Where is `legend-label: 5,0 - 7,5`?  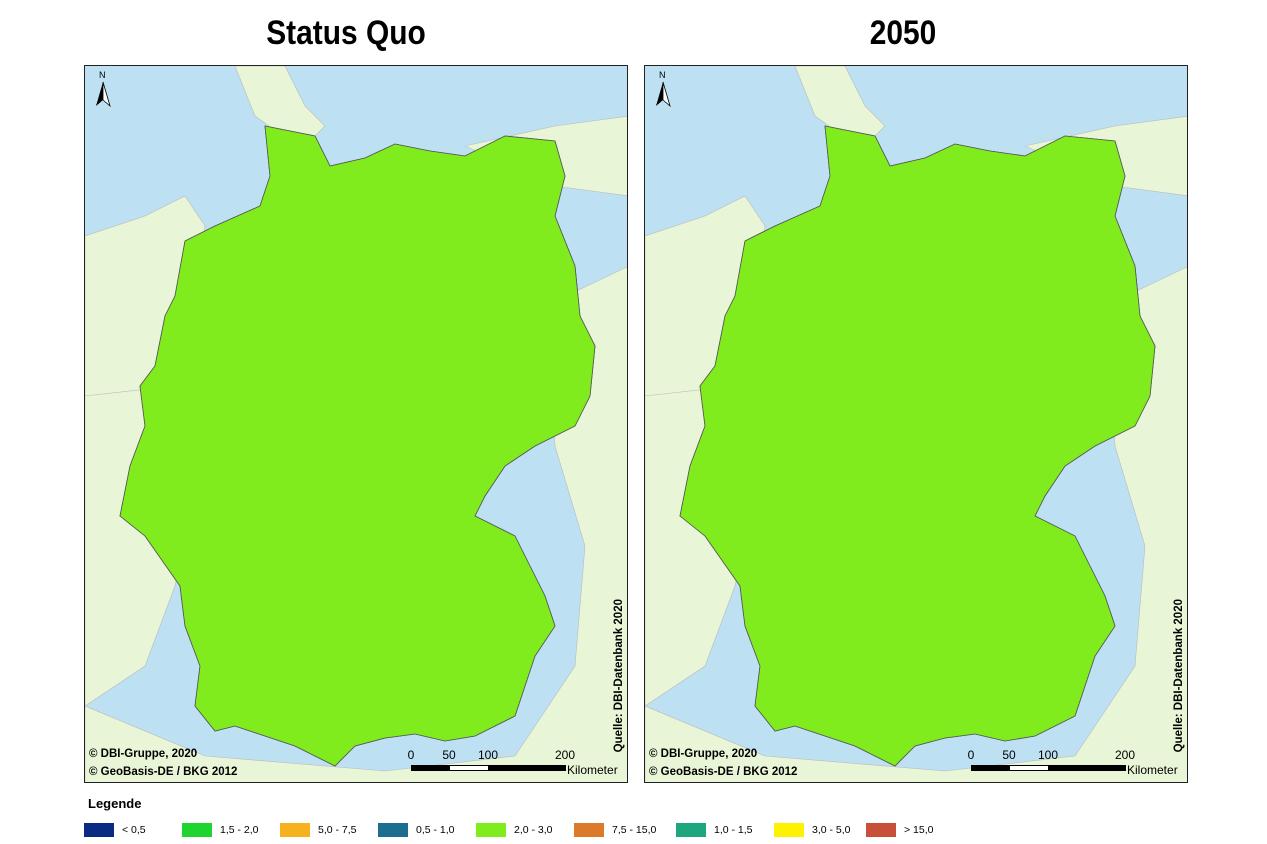 legend-label: 5,0 - 7,5 is located at coordinates (337, 830).